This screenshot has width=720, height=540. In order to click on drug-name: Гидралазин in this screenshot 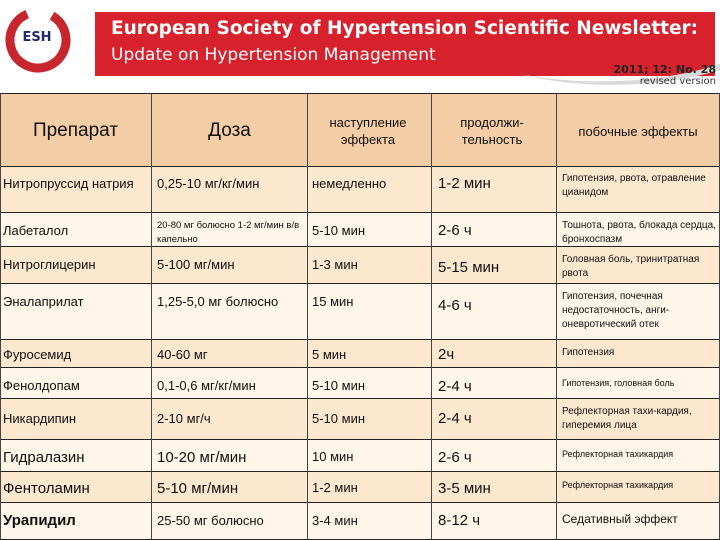, I will do `click(44, 457)`.